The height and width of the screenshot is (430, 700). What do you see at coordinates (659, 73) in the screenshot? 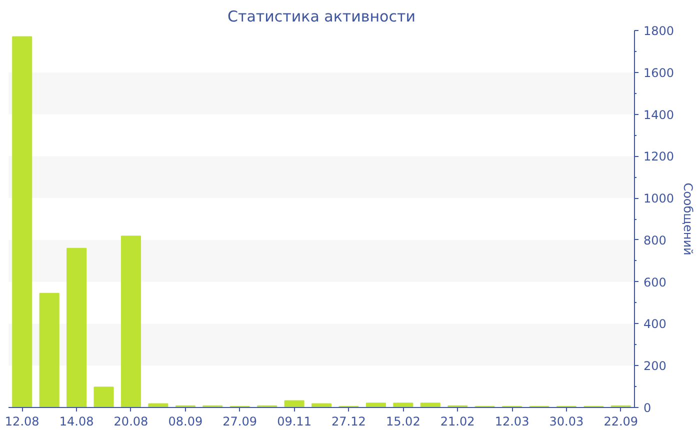
I see `y-tick-label: 1600` at bounding box center [659, 73].